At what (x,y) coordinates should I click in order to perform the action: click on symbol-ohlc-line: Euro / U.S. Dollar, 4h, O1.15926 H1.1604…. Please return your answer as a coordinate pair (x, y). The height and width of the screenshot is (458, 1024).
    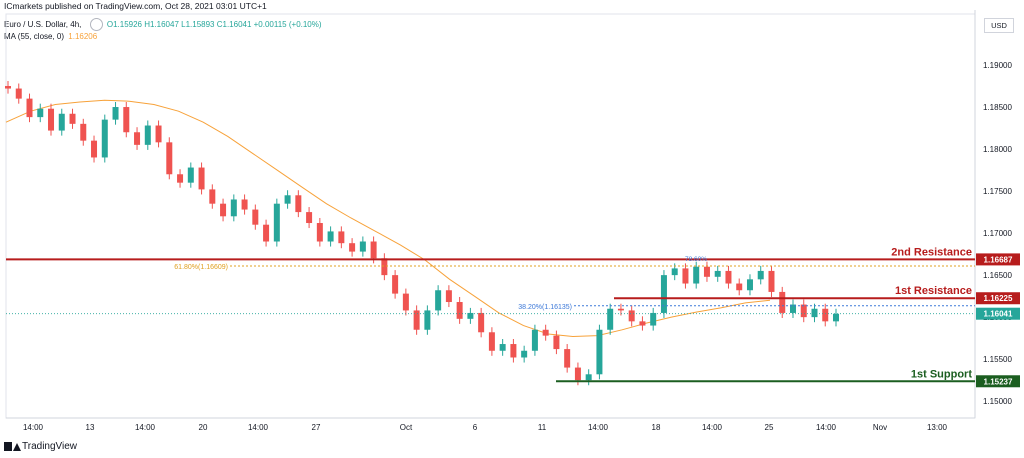
    Looking at the image, I should click on (164, 24).